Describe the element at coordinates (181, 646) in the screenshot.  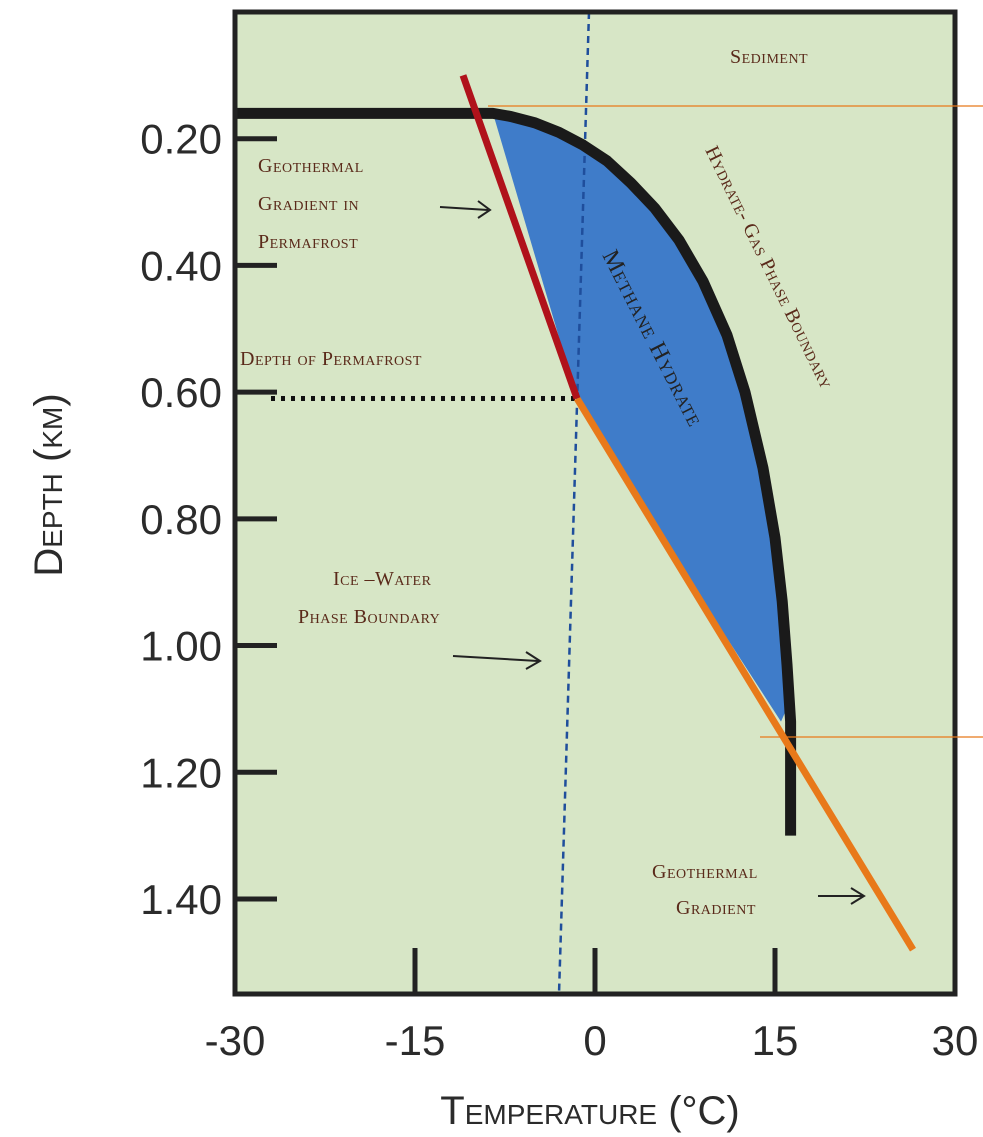
I see `y-tick-label: 1.00` at that location.